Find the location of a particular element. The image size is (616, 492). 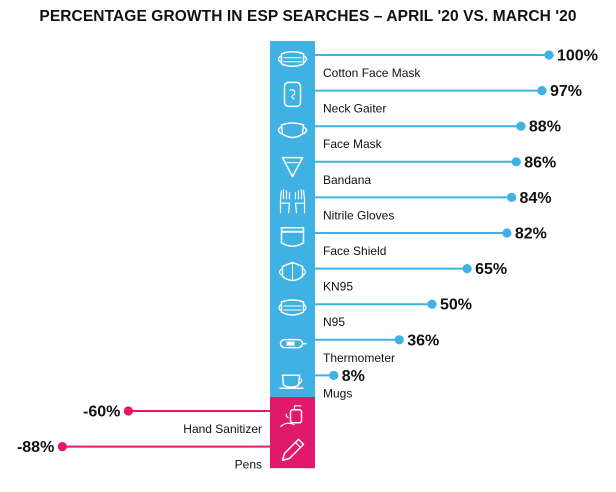

face-mask-icon is located at coordinates (292, 130).